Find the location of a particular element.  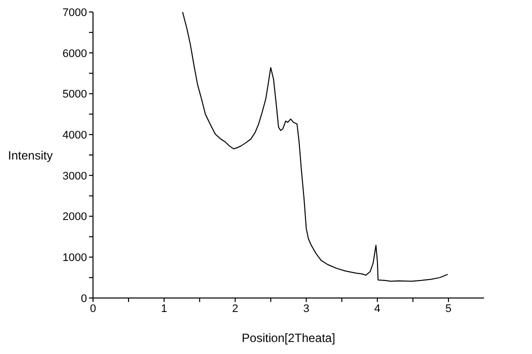

y-tick-label: 4000 is located at coordinates (74, 135).